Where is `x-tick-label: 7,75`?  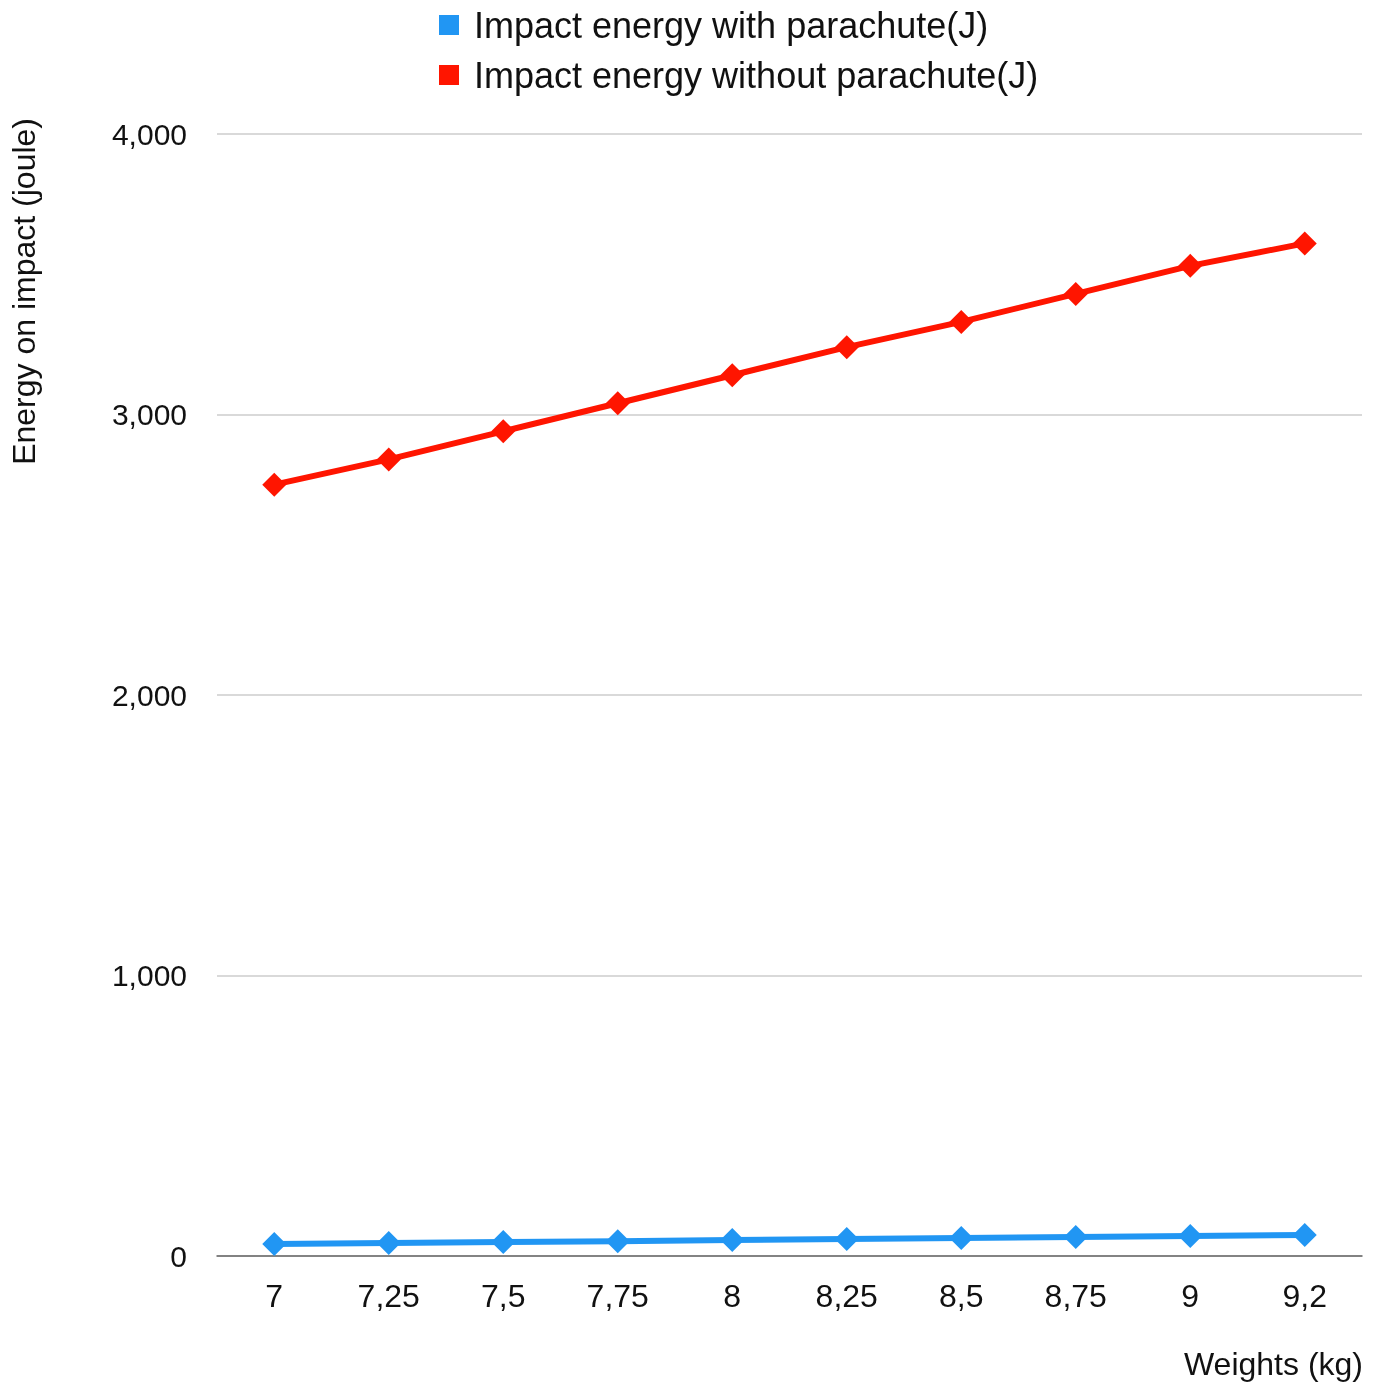 x-tick-label: 7,75 is located at coordinates (617, 1296).